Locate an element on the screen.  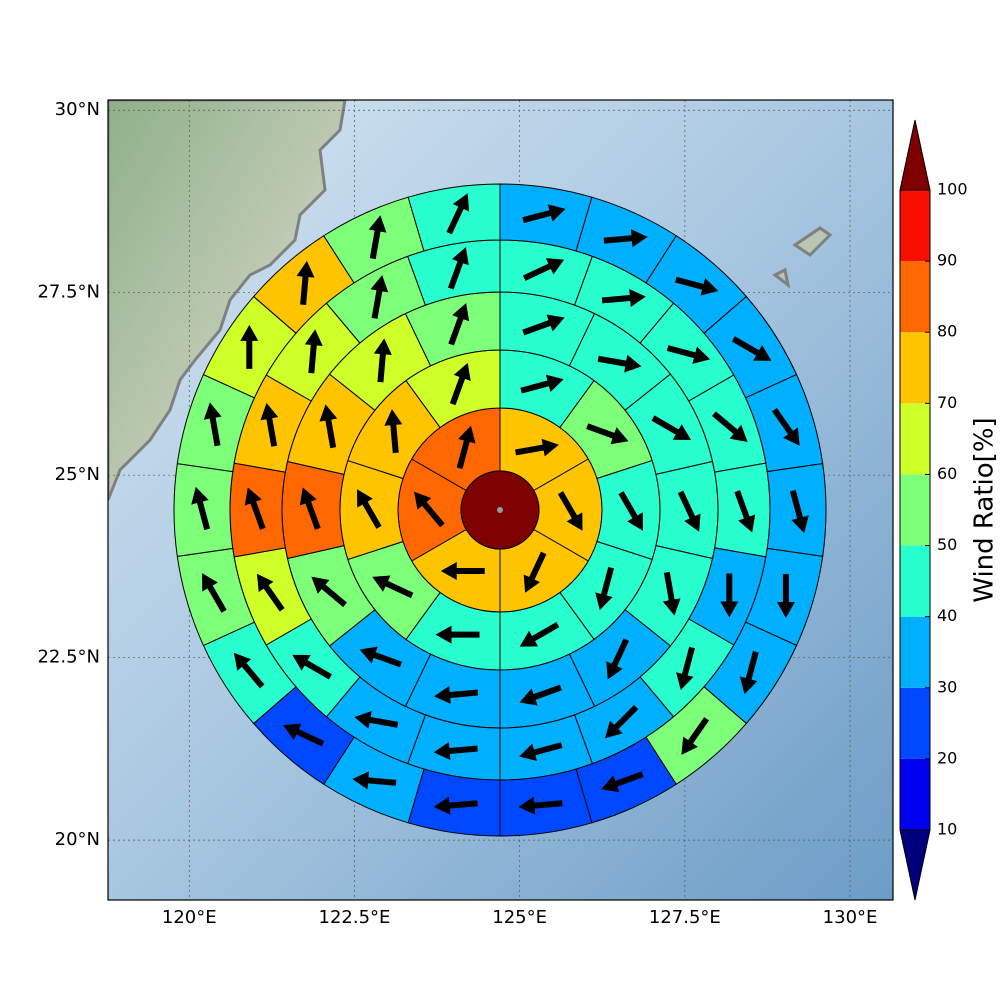
y-tick-label: 30°N is located at coordinates (77, 109).